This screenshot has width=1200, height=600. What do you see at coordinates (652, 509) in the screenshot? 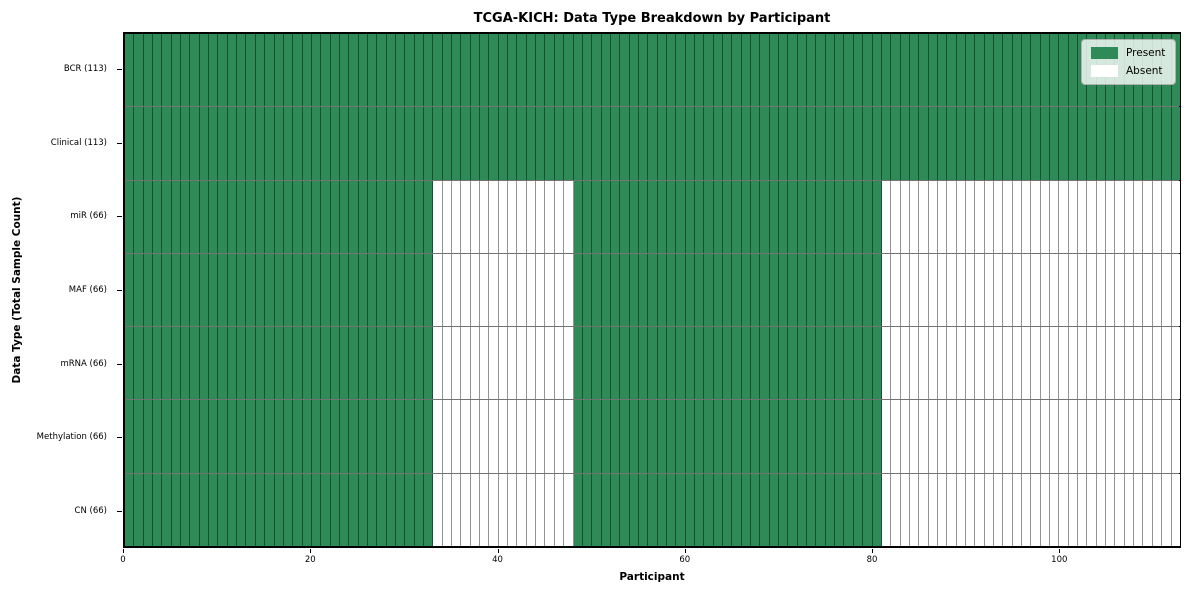
I see `heatmap-row` at bounding box center [652, 509].